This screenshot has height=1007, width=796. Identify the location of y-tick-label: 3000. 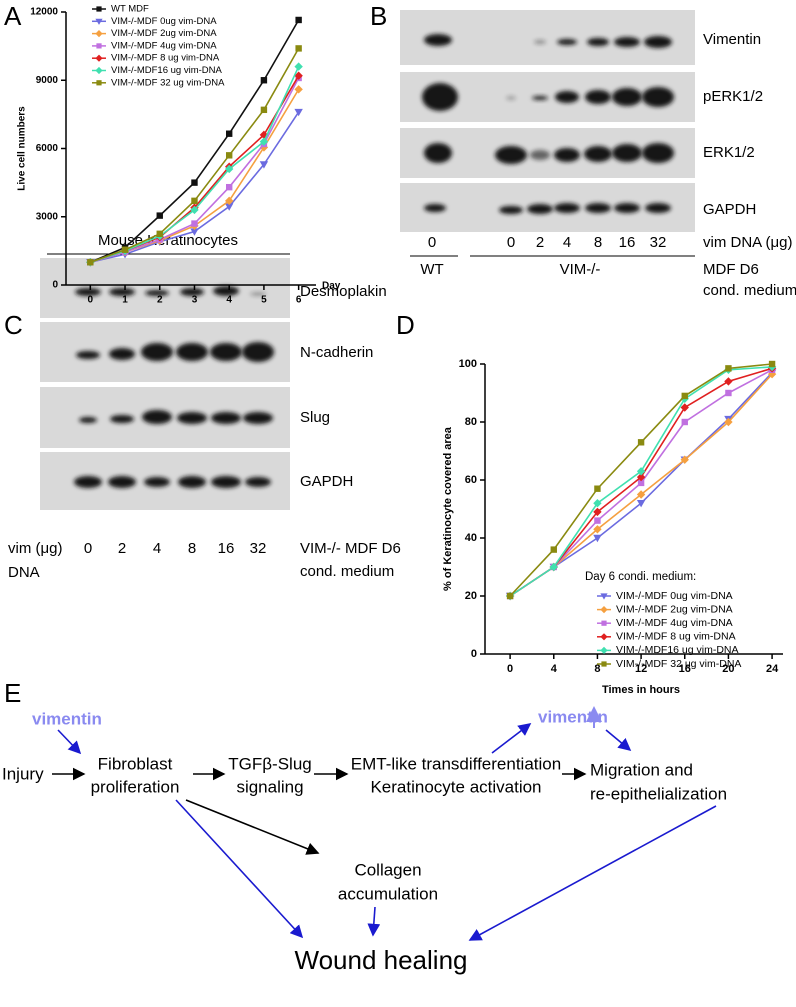
(47, 216).